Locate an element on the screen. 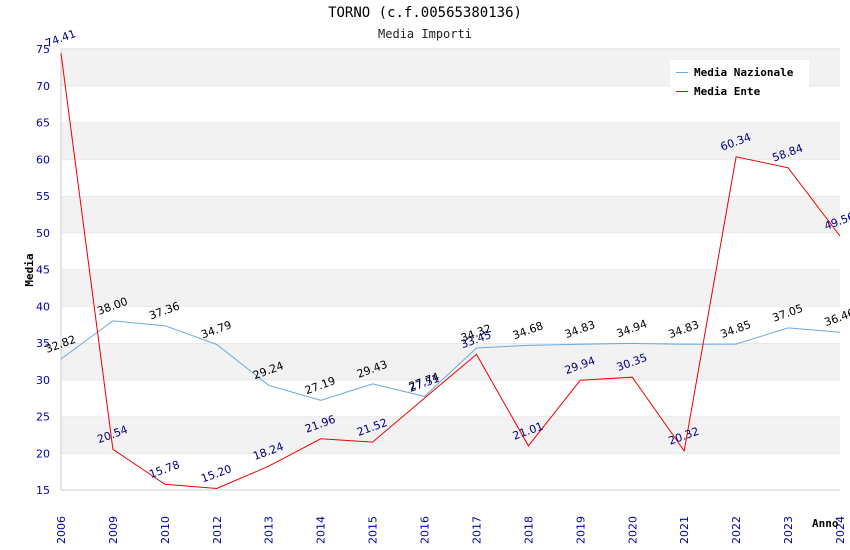 This screenshot has height=550, width=850. series-line-media-nazionale is located at coordinates (450, 360).